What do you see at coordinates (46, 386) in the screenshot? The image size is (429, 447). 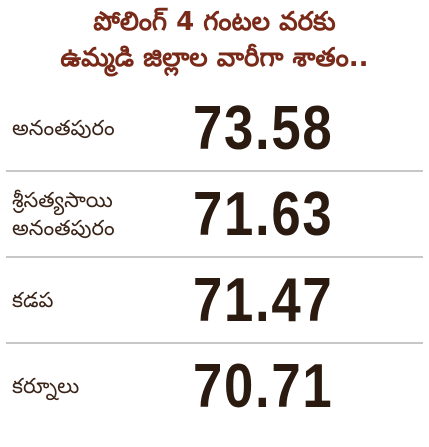 I see `district-line: కర్నూలు` at bounding box center [46, 386].